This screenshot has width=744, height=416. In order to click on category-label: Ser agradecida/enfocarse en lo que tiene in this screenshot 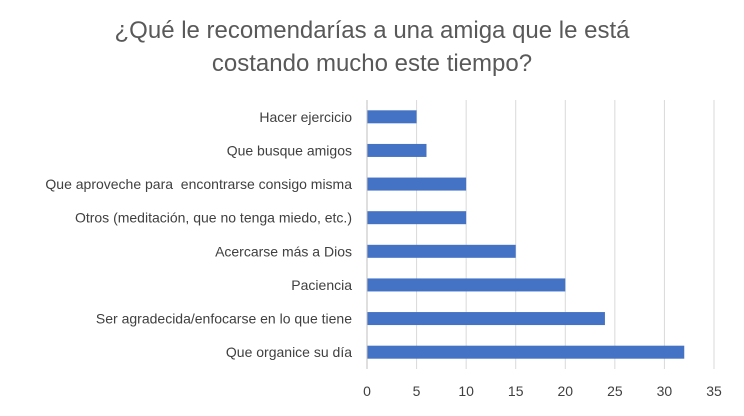, I will do `click(224, 319)`.